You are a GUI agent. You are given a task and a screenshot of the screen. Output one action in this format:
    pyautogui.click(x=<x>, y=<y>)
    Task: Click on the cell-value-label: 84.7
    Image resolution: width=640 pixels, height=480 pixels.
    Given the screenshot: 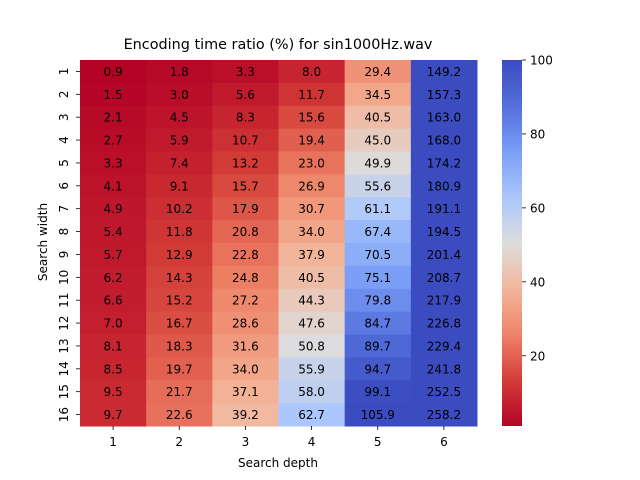 What is the action you would take?
    pyautogui.click(x=377, y=324)
    